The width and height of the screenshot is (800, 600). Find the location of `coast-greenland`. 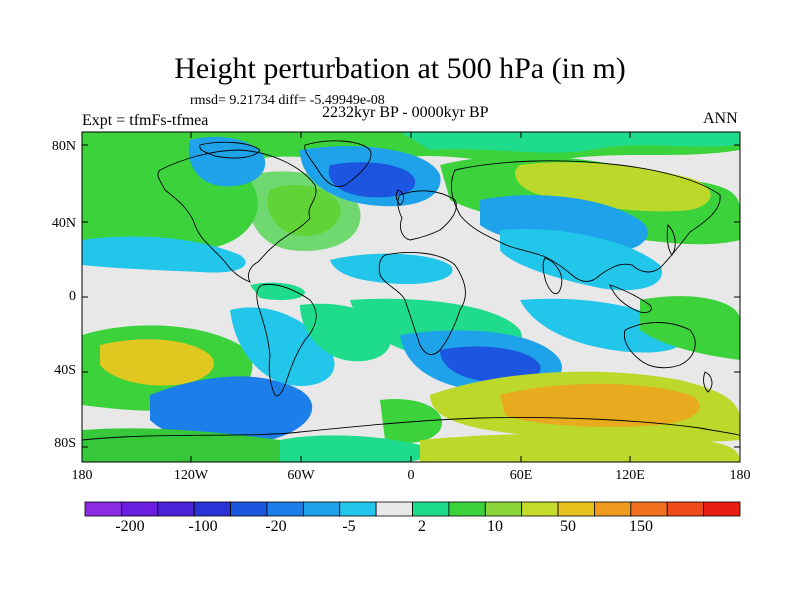

coast-greenland is located at coordinates (338, 163).